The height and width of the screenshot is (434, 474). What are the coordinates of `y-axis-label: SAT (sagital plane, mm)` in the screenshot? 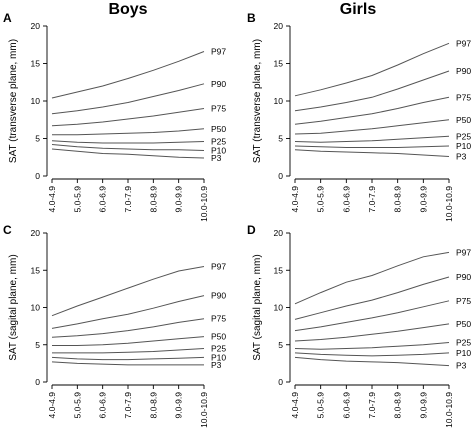 It's located at (13, 307).